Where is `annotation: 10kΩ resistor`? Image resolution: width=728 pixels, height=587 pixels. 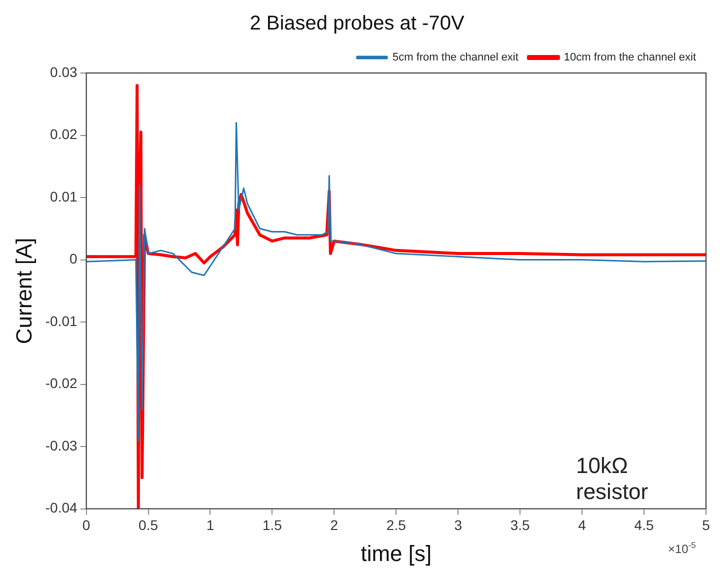 annotation: 10kΩ resistor is located at coordinates (612, 478).